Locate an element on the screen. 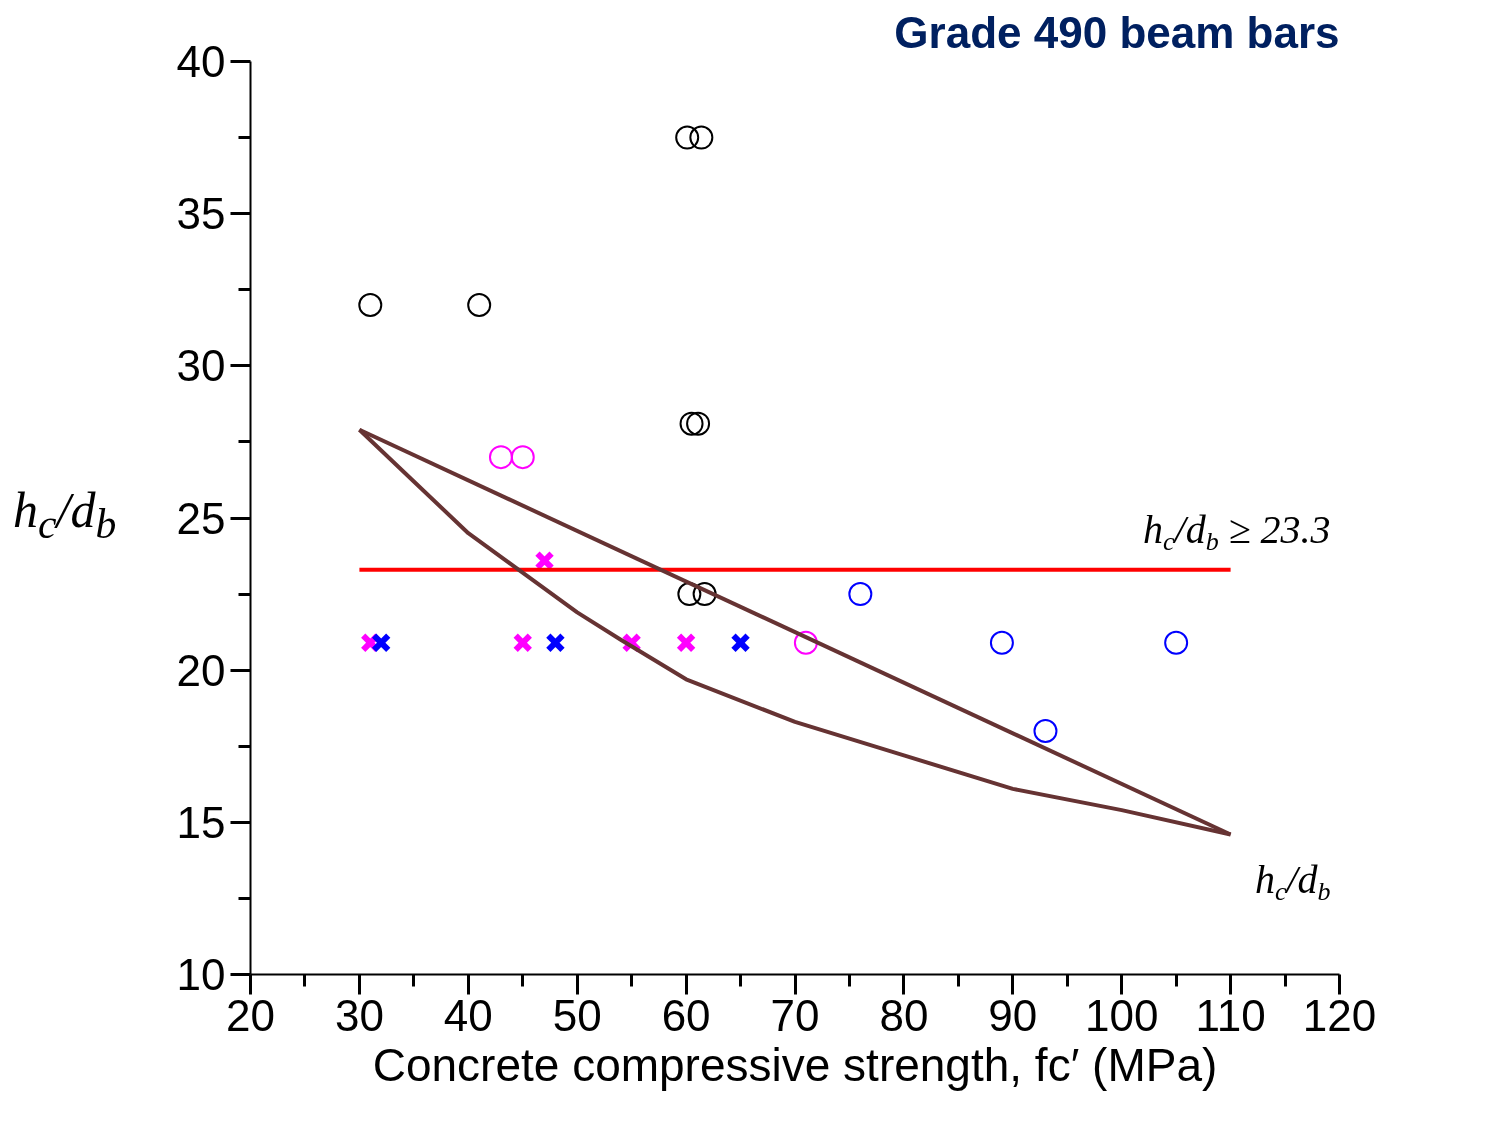  y-tick-label: 15 is located at coordinates (201, 822).